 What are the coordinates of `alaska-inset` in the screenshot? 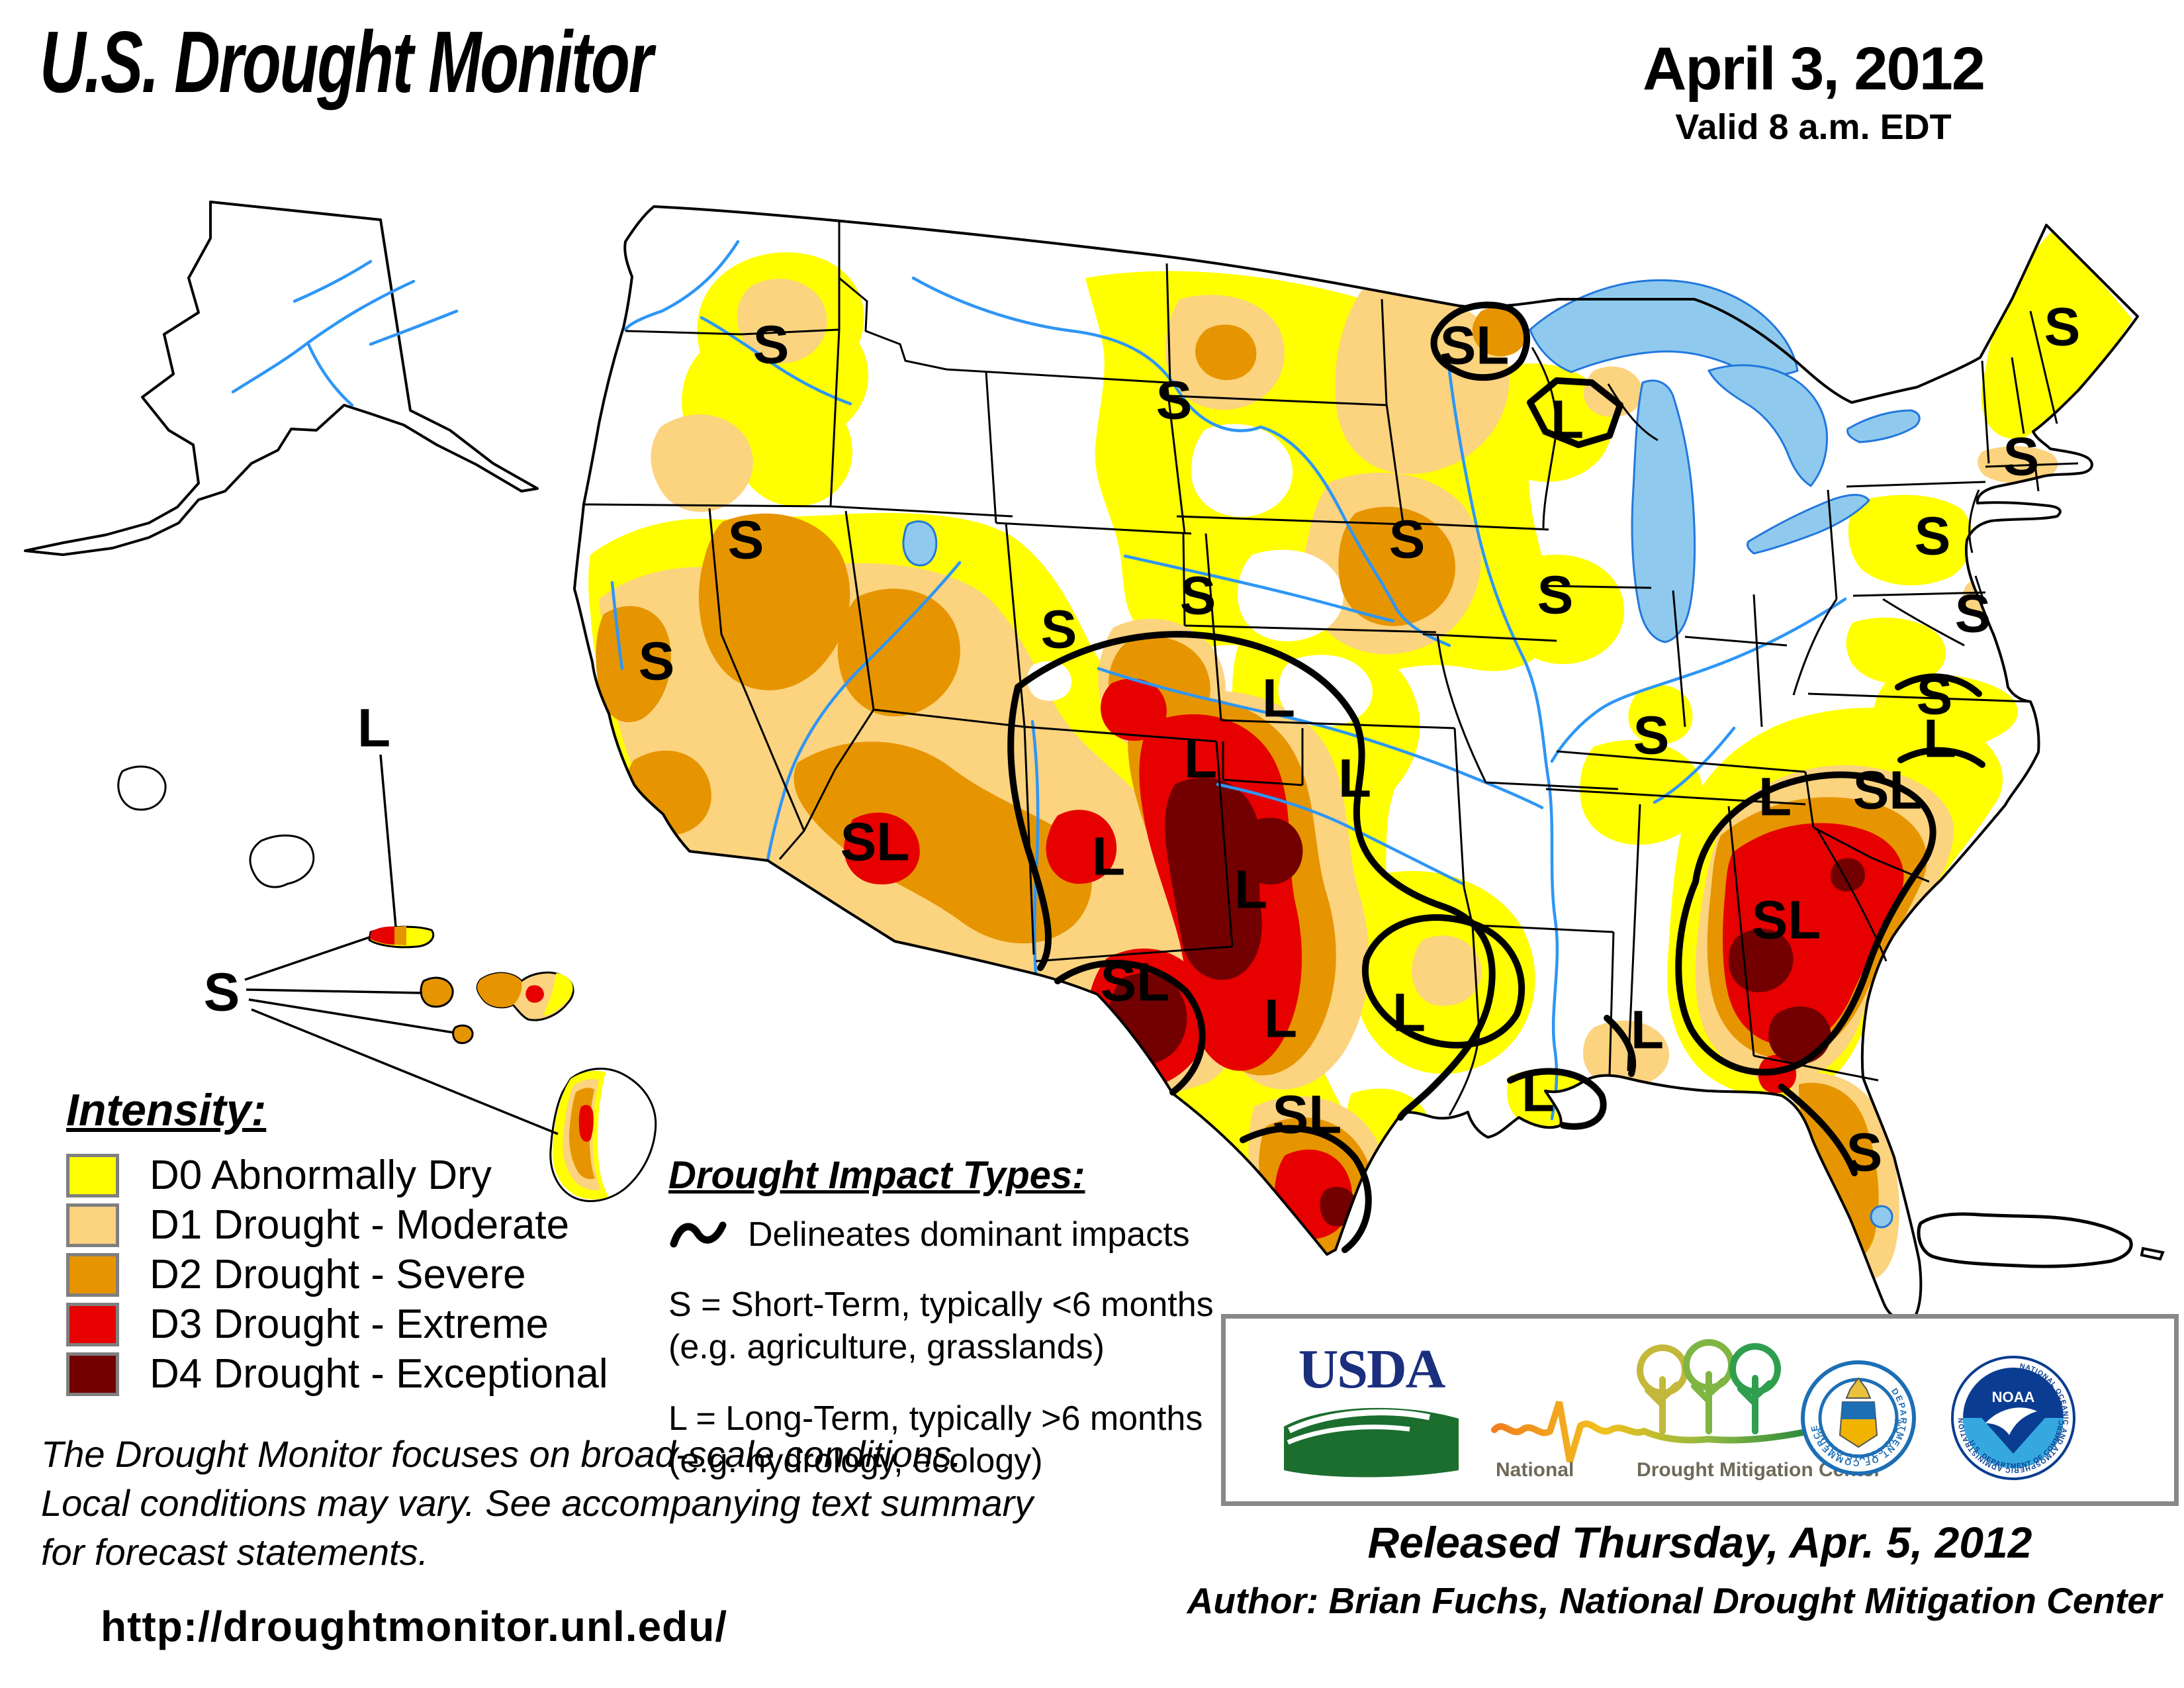 It's located at (281, 378).